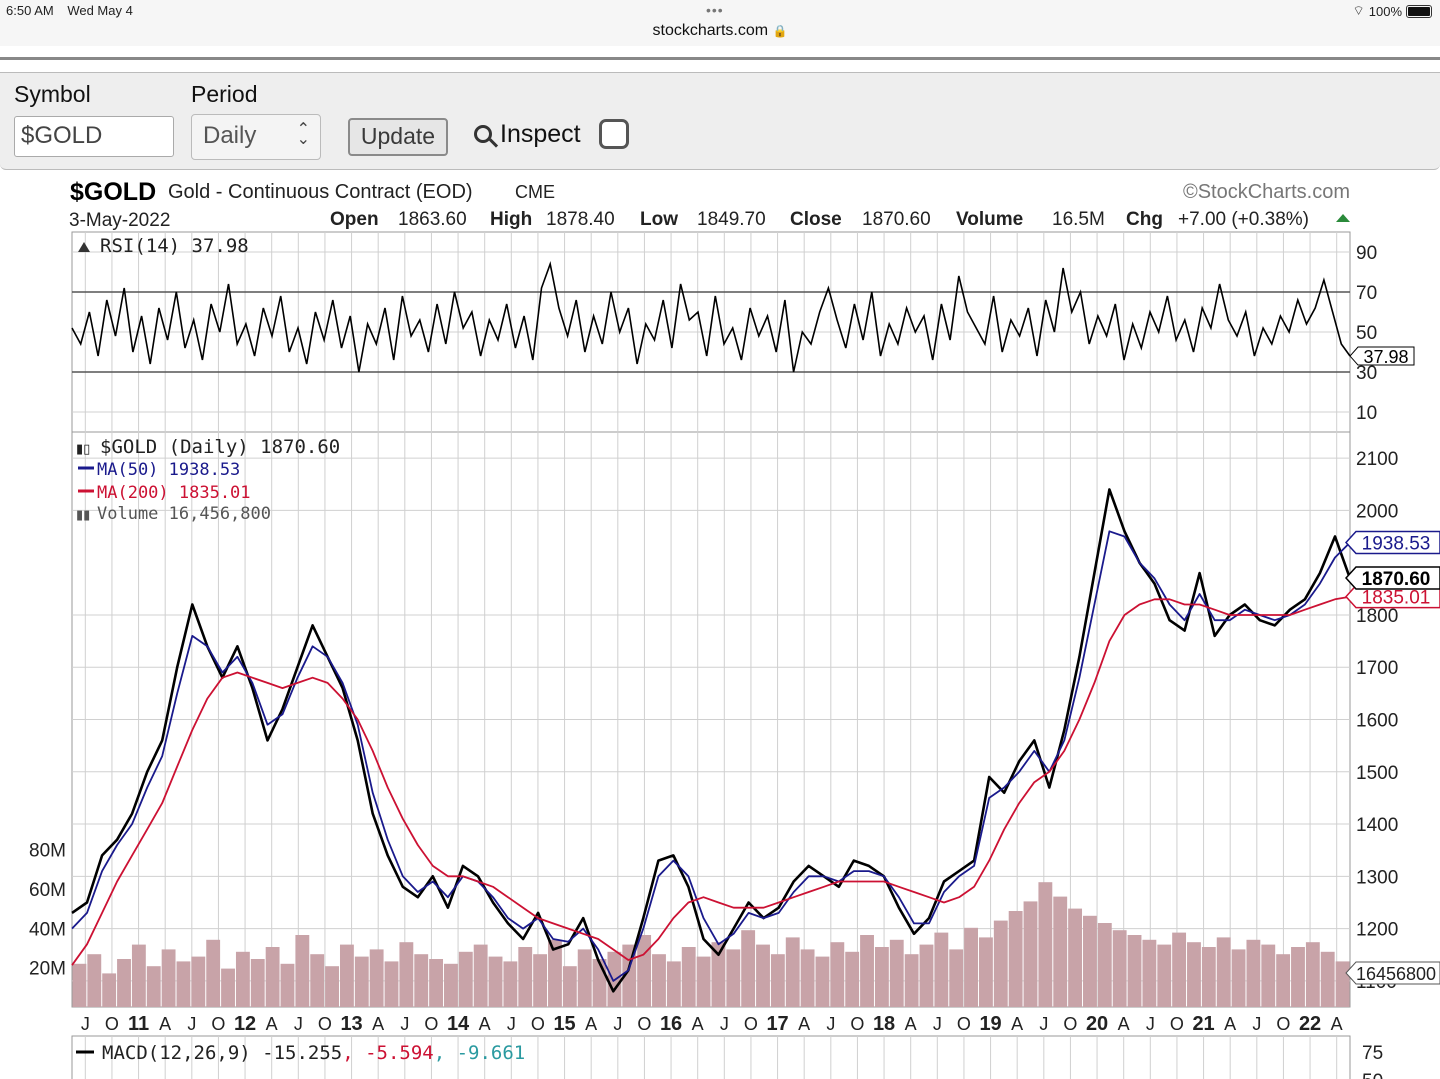 Image resolution: width=1440 pixels, height=1079 pixels. Describe the element at coordinates (230, 135) in the screenshot. I see `period-value: Daily` at that location.